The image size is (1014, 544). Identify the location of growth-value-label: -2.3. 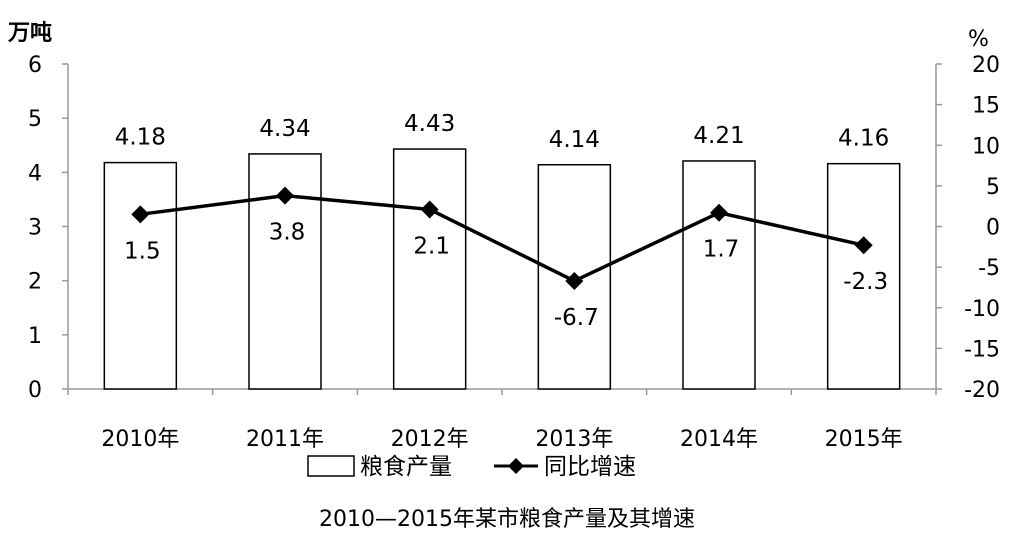
(865, 282).